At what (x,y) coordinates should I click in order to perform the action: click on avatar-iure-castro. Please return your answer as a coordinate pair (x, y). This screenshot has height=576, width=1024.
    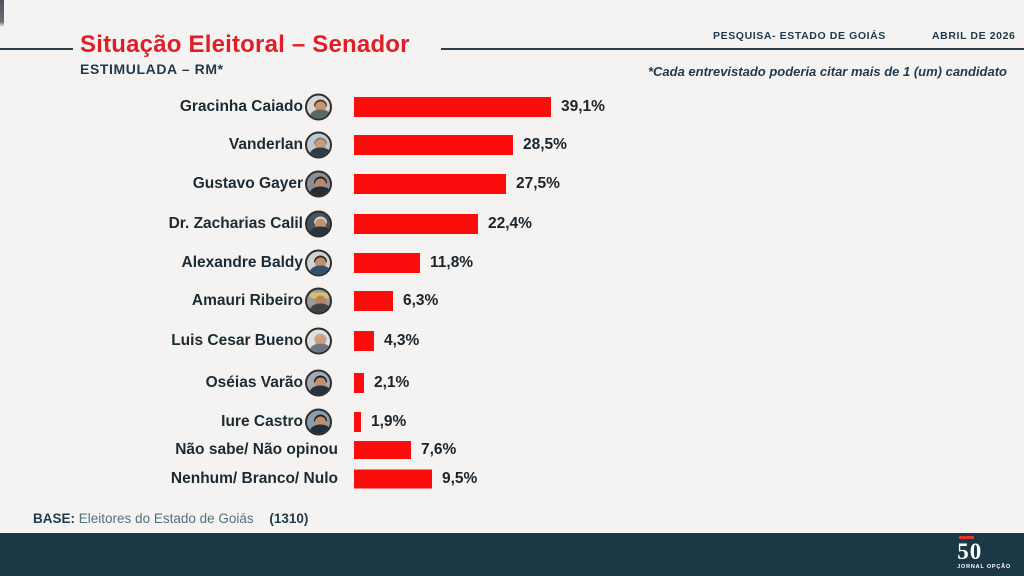
    Looking at the image, I should click on (318, 422).